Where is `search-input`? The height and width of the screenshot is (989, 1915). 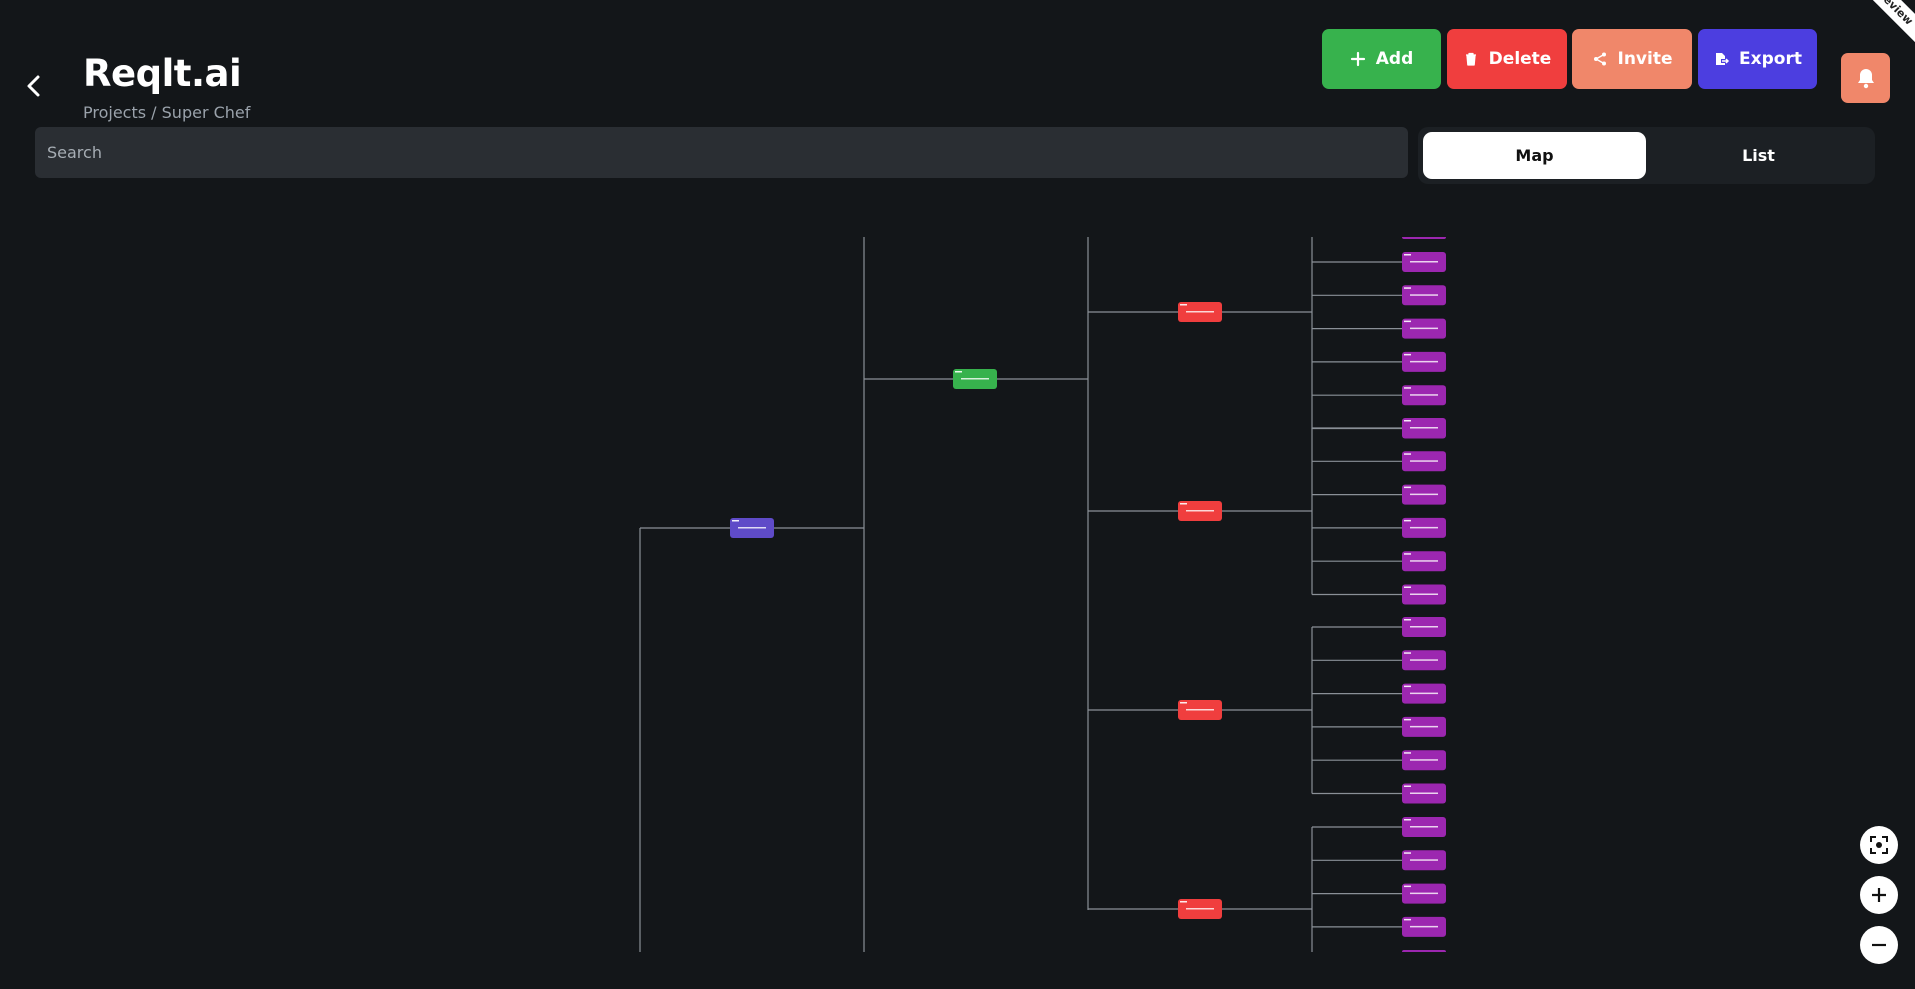 search-input is located at coordinates (721, 152).